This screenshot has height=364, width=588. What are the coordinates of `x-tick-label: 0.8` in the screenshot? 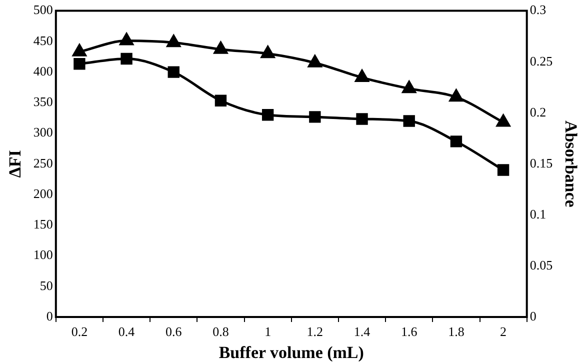 It's located at (220, 332).